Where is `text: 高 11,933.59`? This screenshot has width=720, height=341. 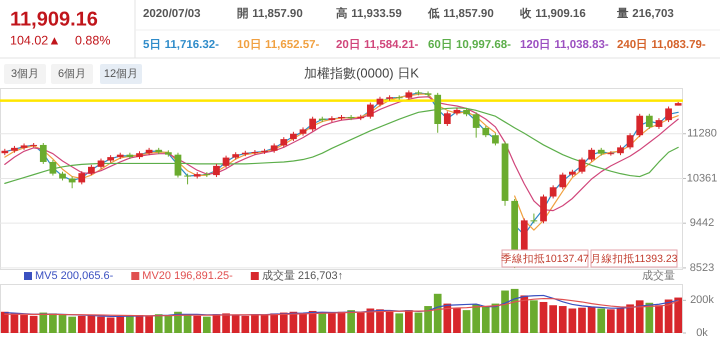
text: 高 11,933.59 is located at coordinates (369, 13).